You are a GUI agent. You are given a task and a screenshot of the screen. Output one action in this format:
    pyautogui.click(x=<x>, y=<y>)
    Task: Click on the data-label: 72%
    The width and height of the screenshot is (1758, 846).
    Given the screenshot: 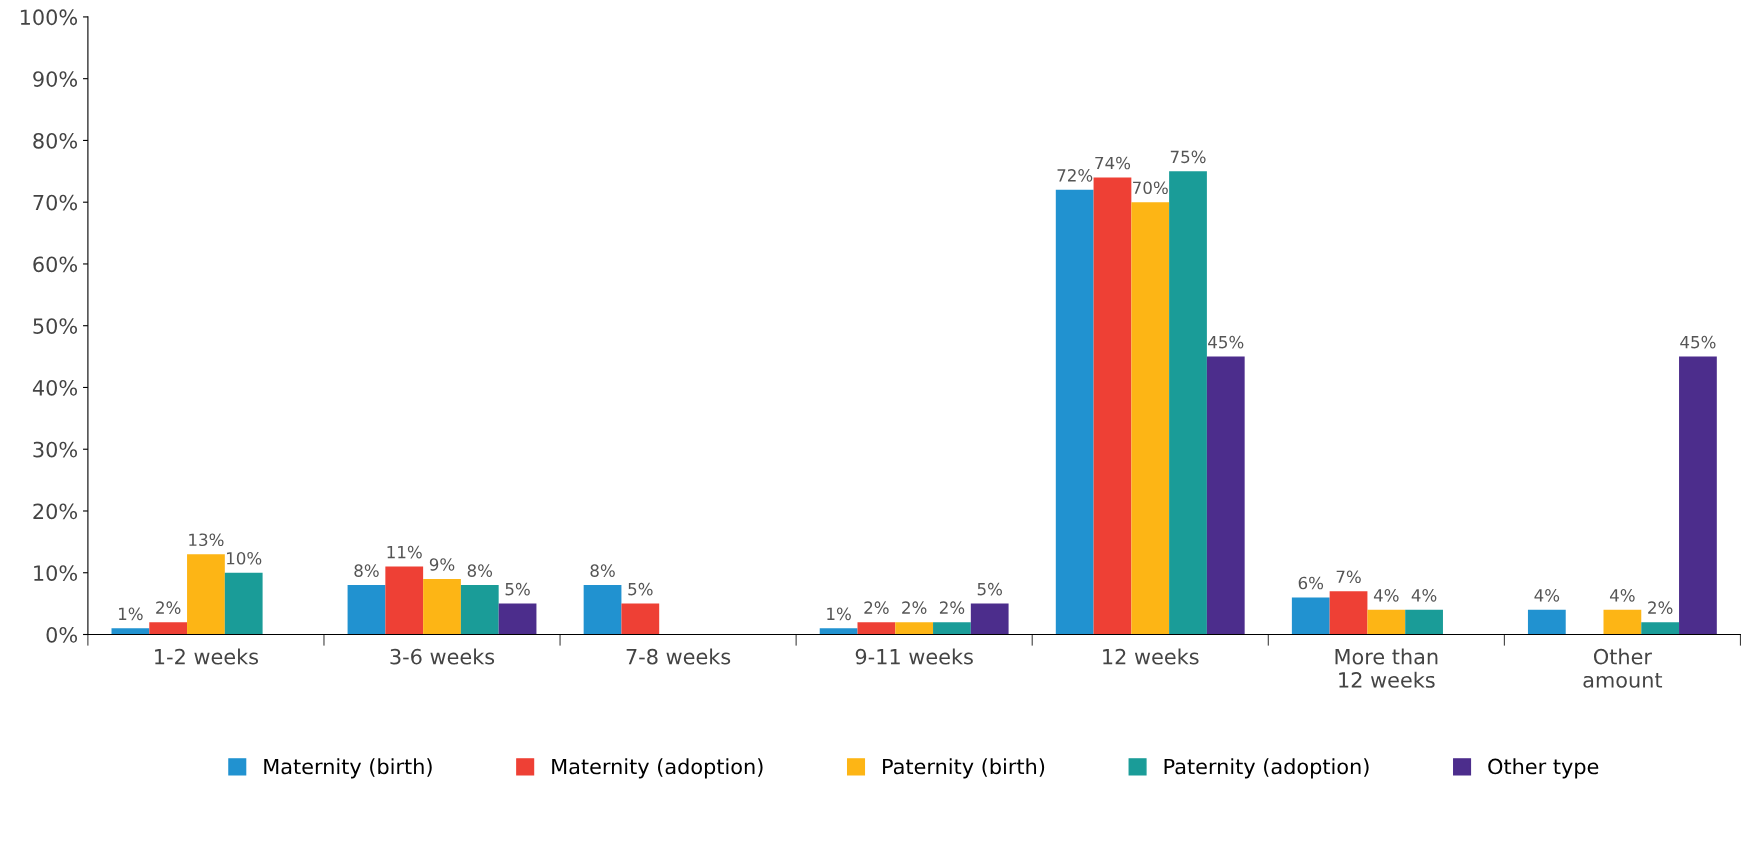 What is the action you would take?
    pyautogui.click(x=1075, y=175)
    